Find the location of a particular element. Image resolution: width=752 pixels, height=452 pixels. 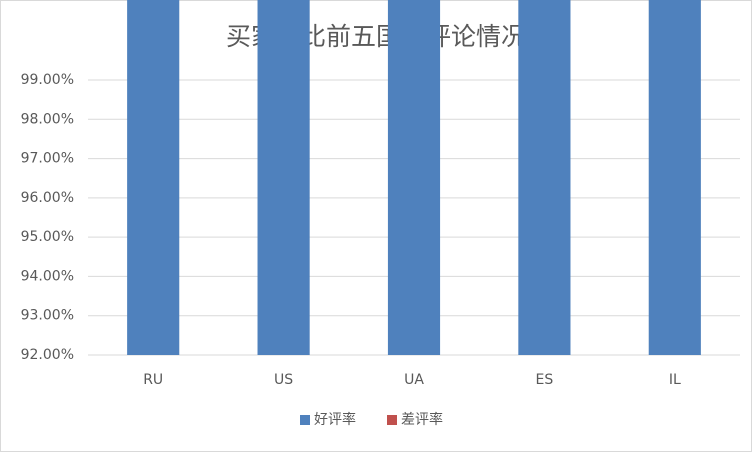

y-tick-label: 92.00% is located at coordinates (47, 355).